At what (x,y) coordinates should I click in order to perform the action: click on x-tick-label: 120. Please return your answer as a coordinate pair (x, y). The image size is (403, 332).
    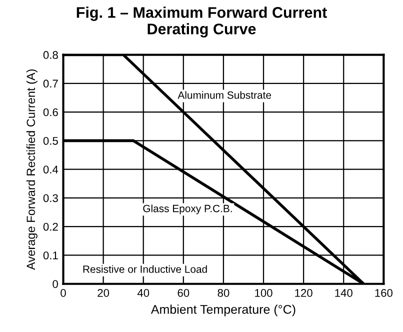
    Looking at the image, I should click on (303, 293).